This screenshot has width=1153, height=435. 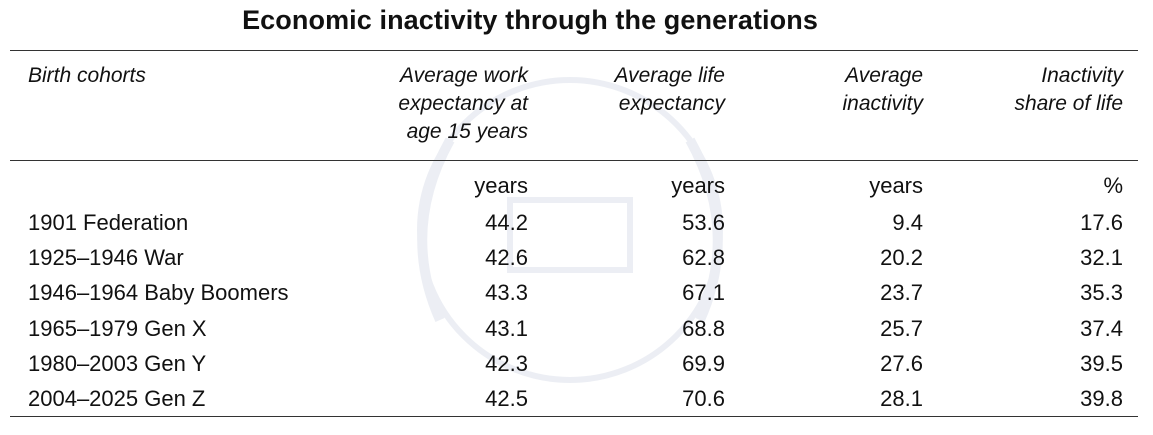 I want to click on table-cell: 42.3, so click(x=506, y=363).